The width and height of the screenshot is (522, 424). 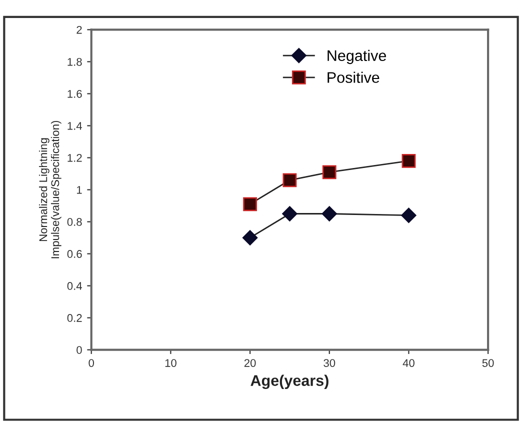 I want to click on y-tick-label: 1.8, so click(x=75, y=62).